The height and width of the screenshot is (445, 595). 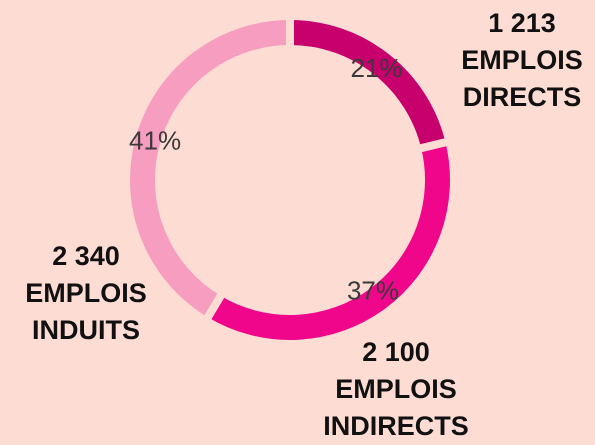 I want to click on percent-label: 37%, so click(x=373, y=291).